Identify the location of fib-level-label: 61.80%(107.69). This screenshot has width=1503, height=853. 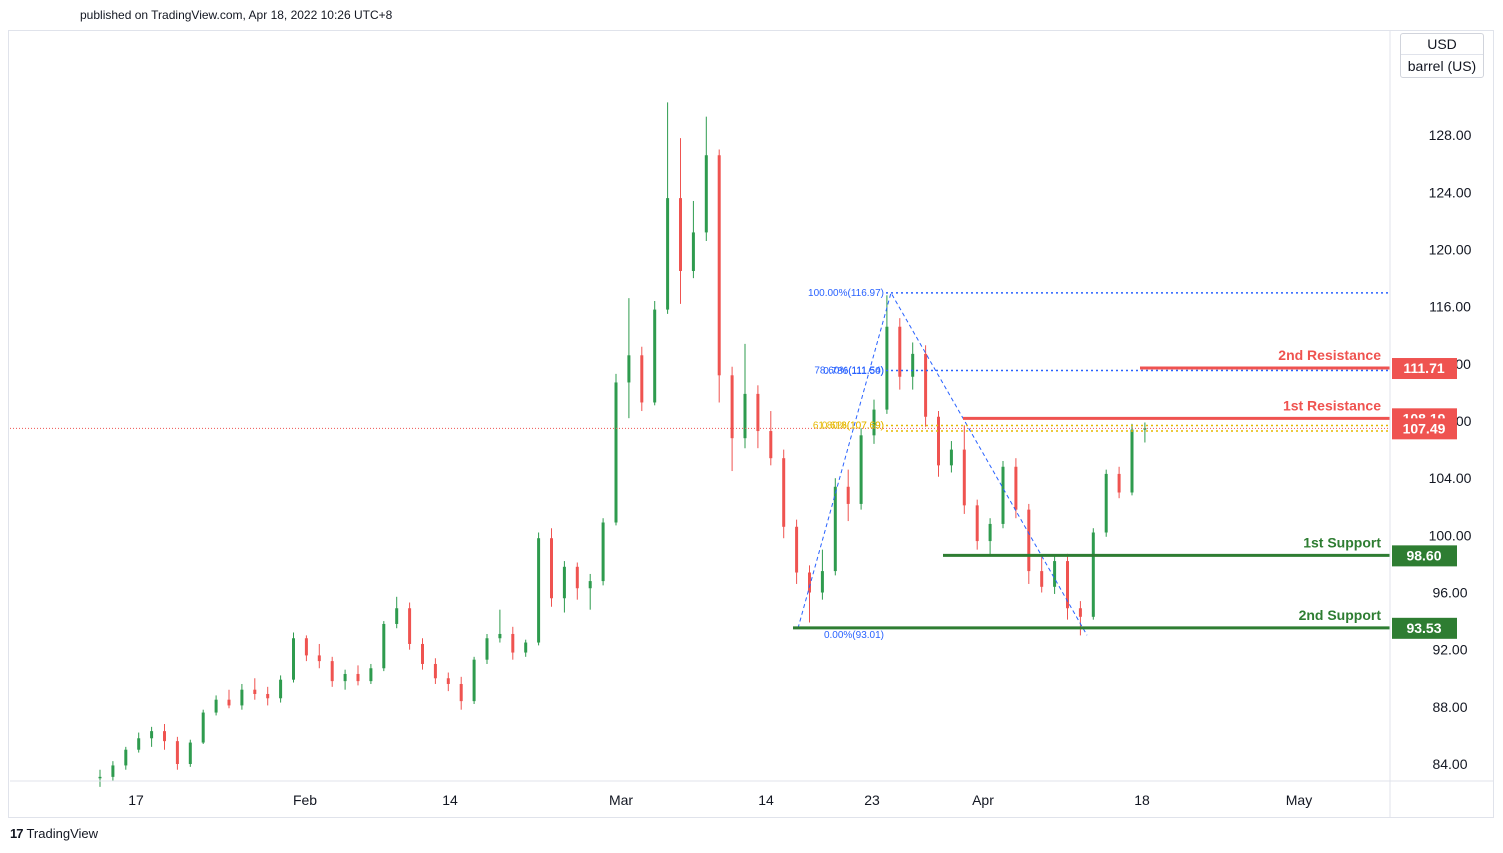
(848, 425).